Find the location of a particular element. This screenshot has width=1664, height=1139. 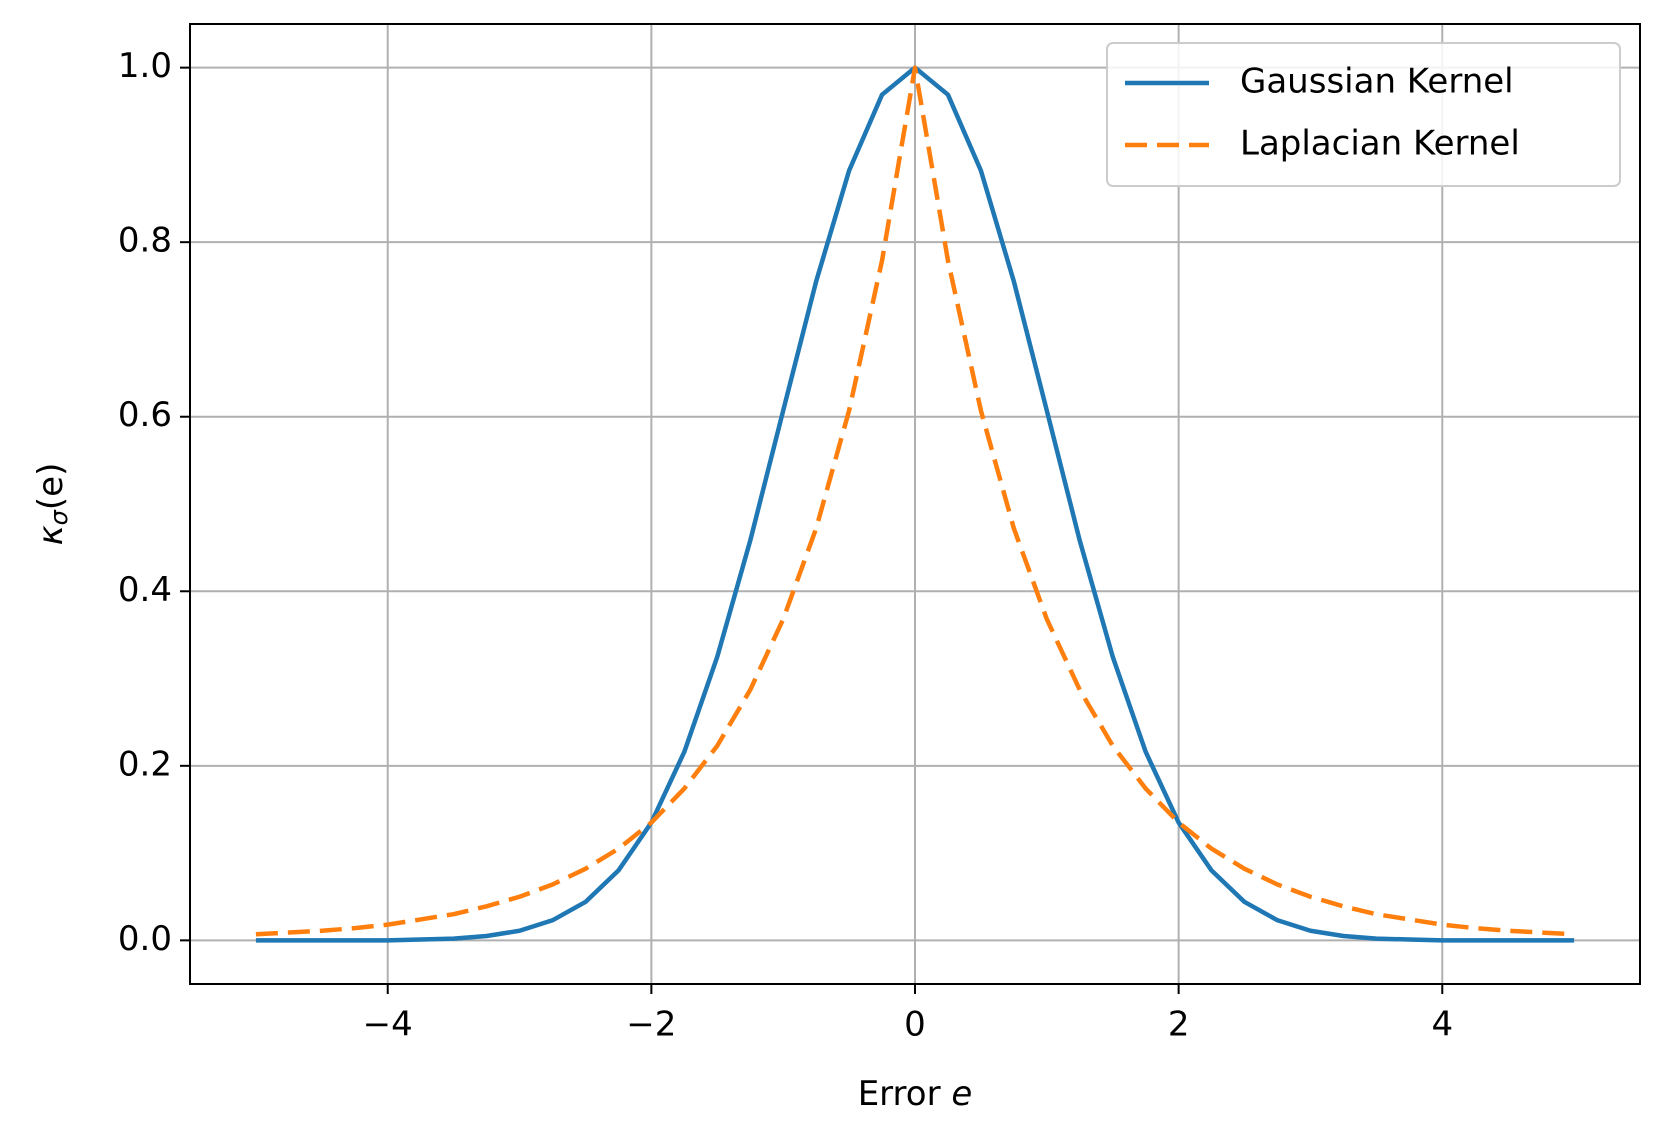

y-tick-label: 0.8 is located at coordinates (145, 241).